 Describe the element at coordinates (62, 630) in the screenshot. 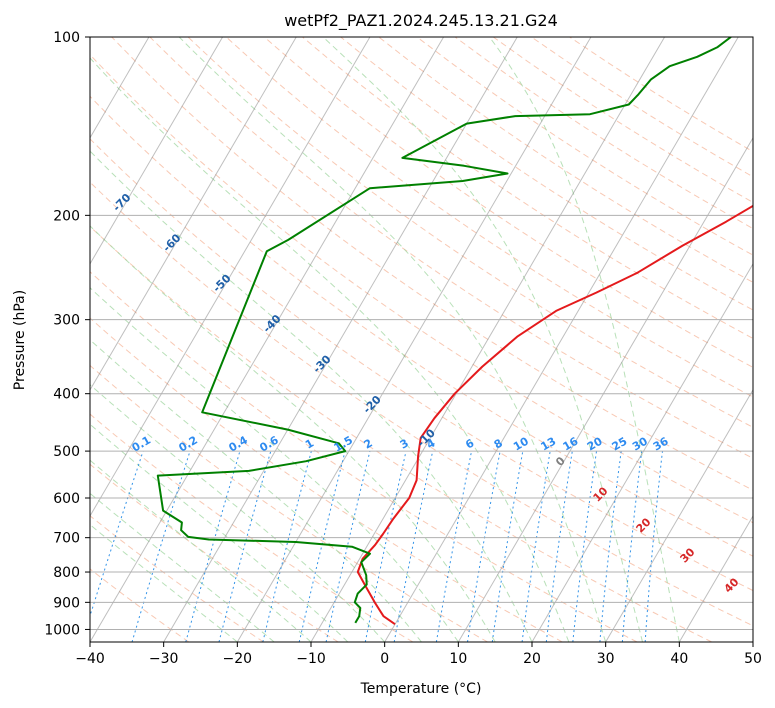

I see `y-tick-label: 1000` at that location.